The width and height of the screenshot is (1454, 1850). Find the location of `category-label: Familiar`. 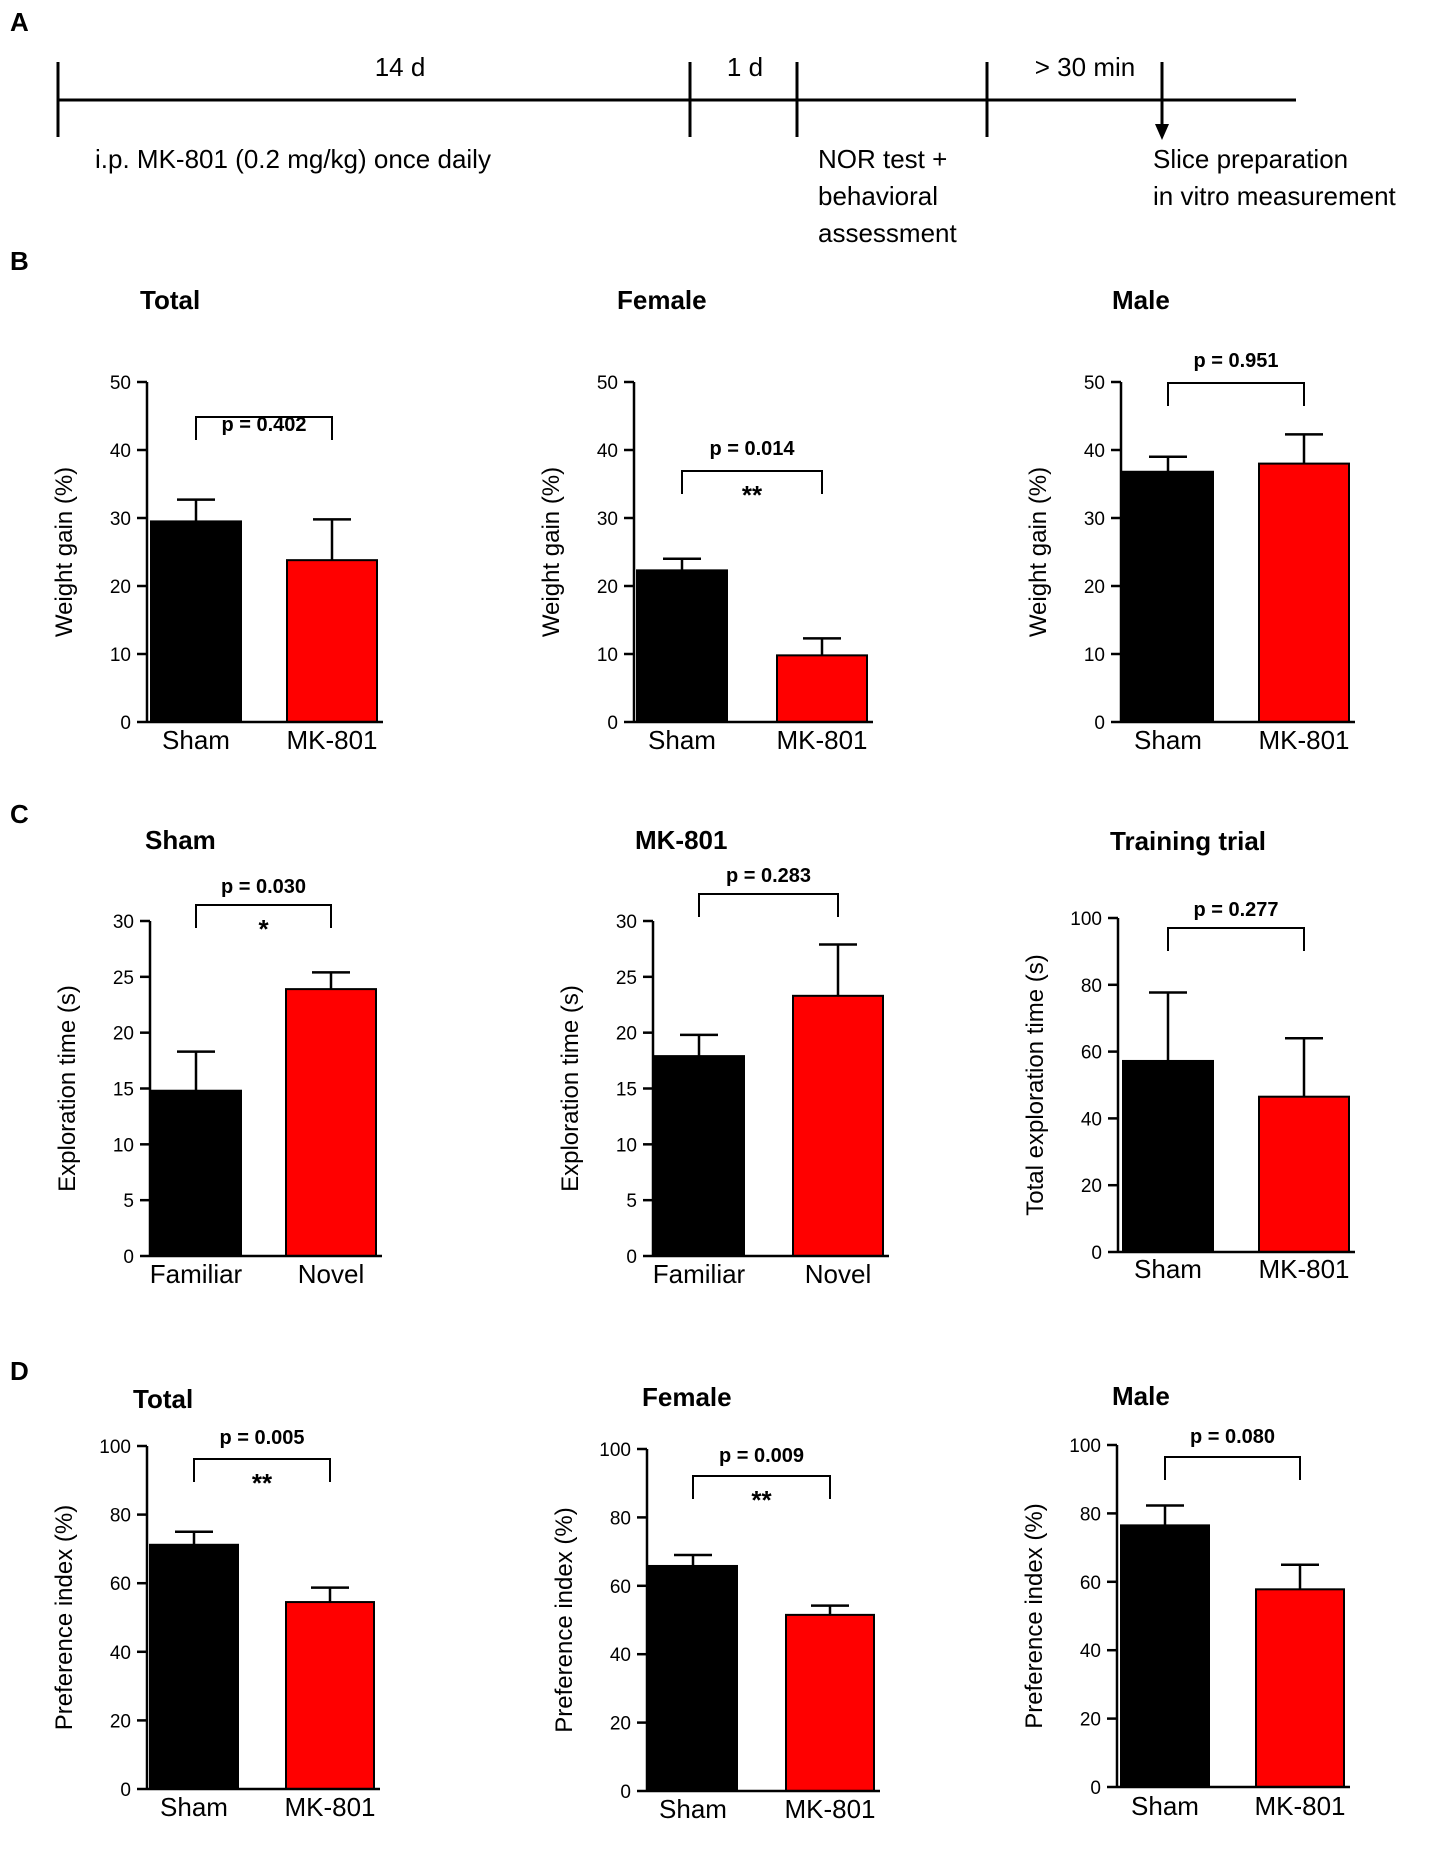

category-label: Familiar is located at coordinates (196, 1274).